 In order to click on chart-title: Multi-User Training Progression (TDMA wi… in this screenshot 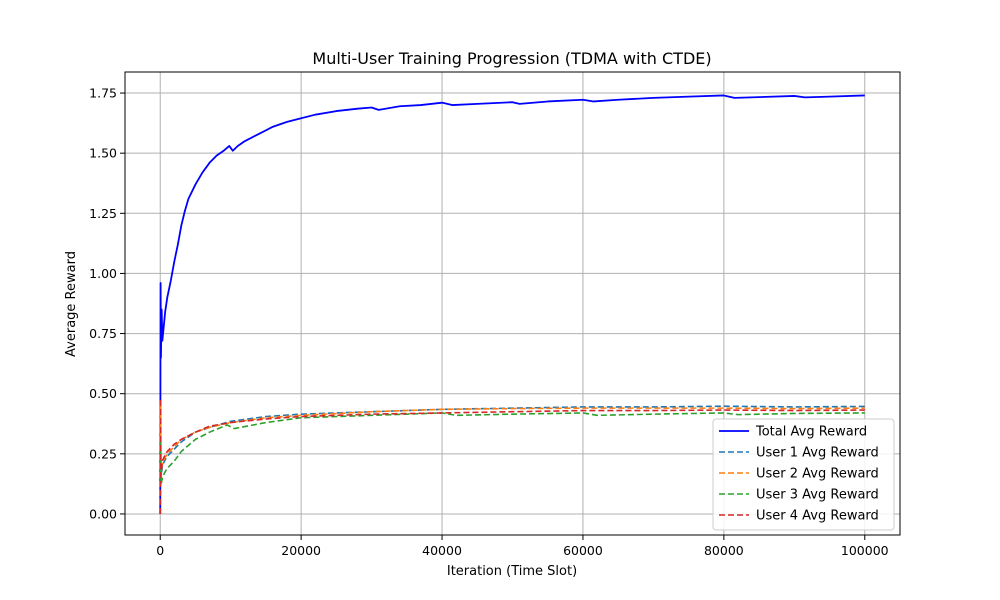, I will do `click(511, 58)`.